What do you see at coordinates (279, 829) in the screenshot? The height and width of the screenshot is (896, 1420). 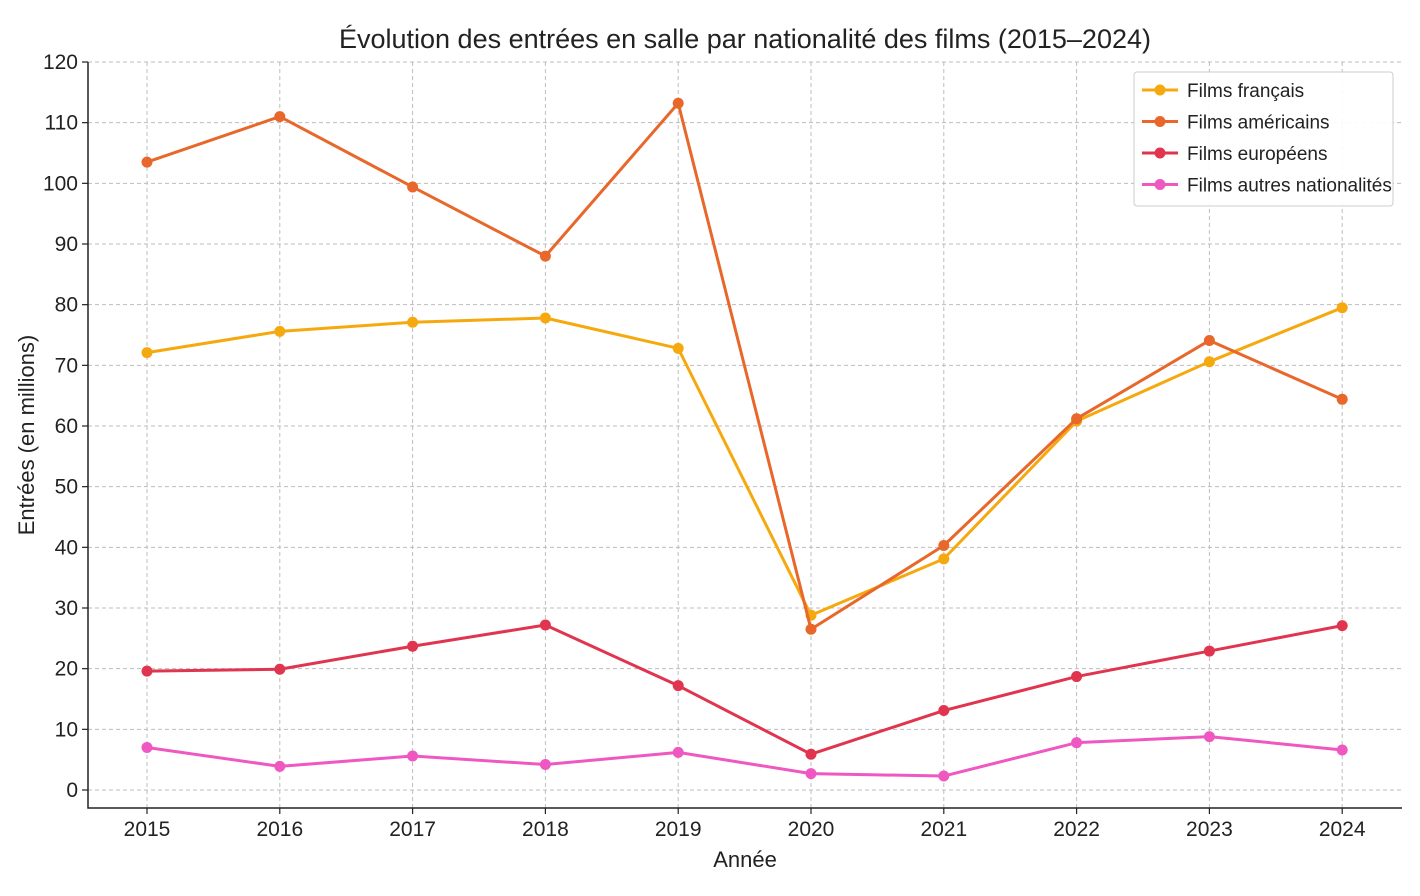 I see `x-tick-label: 2016` at bounding box center [279, 829].